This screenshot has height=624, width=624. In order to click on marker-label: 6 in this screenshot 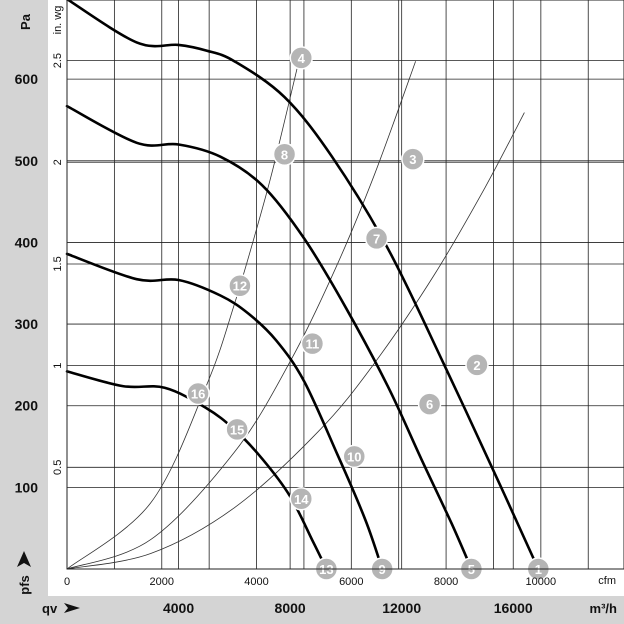, I will do `click(429, 404)`.